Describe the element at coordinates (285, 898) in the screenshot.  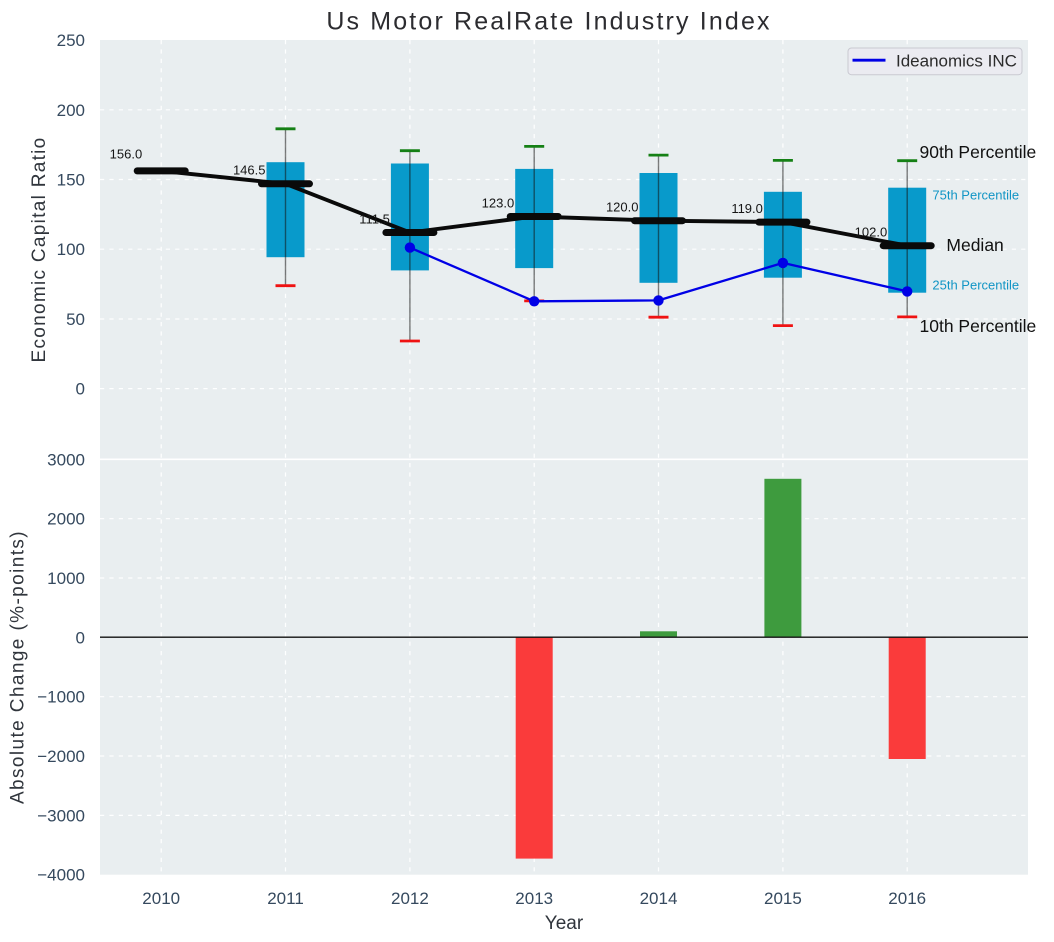
I see `svg-text: 2011` at that location.